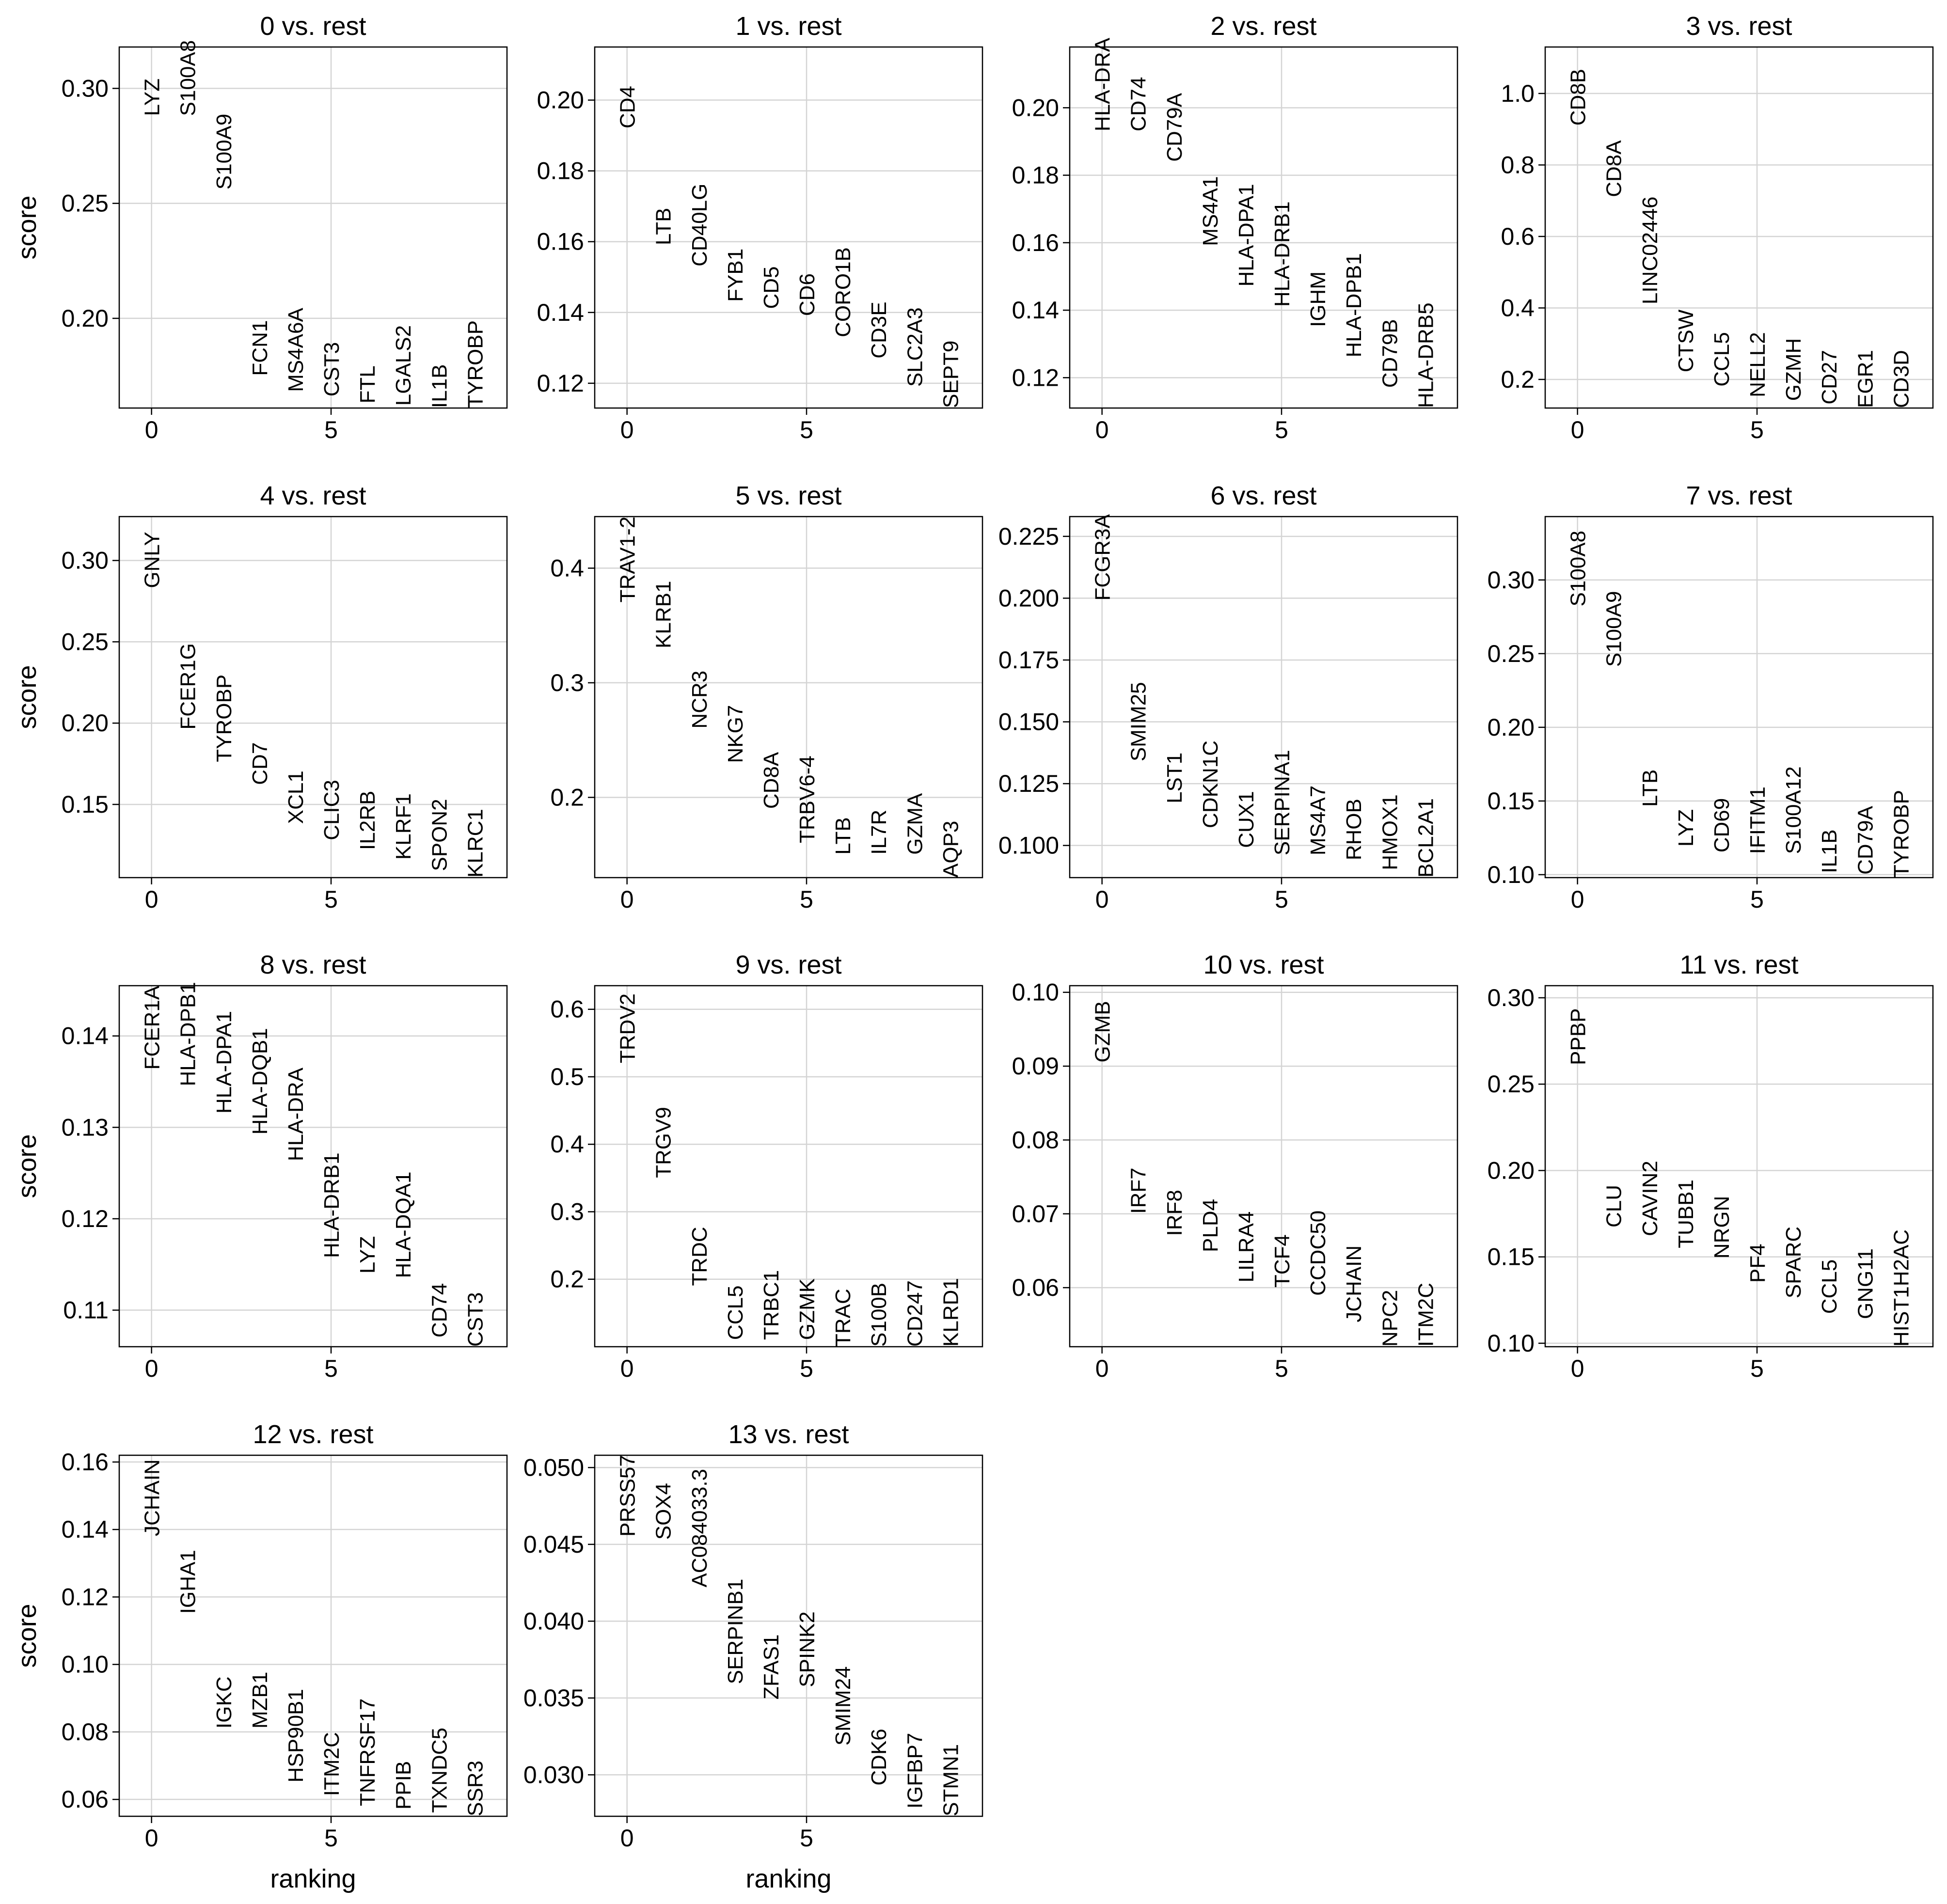 The height and width of the screenshot is (1904, 1947). Describe the element at coordinates (1263, 964) in the screenshot. I see `panel-title: 10 vs. rest` at that location.